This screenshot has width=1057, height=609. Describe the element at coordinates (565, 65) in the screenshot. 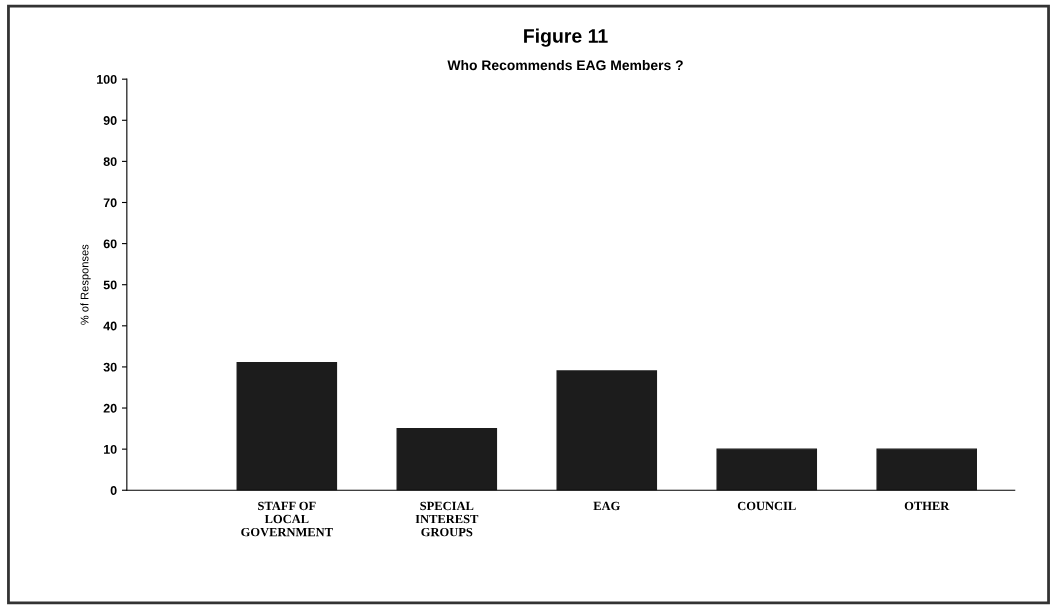

I see `chart-subtitle: Who Recommends EAG Members ?` at that location.